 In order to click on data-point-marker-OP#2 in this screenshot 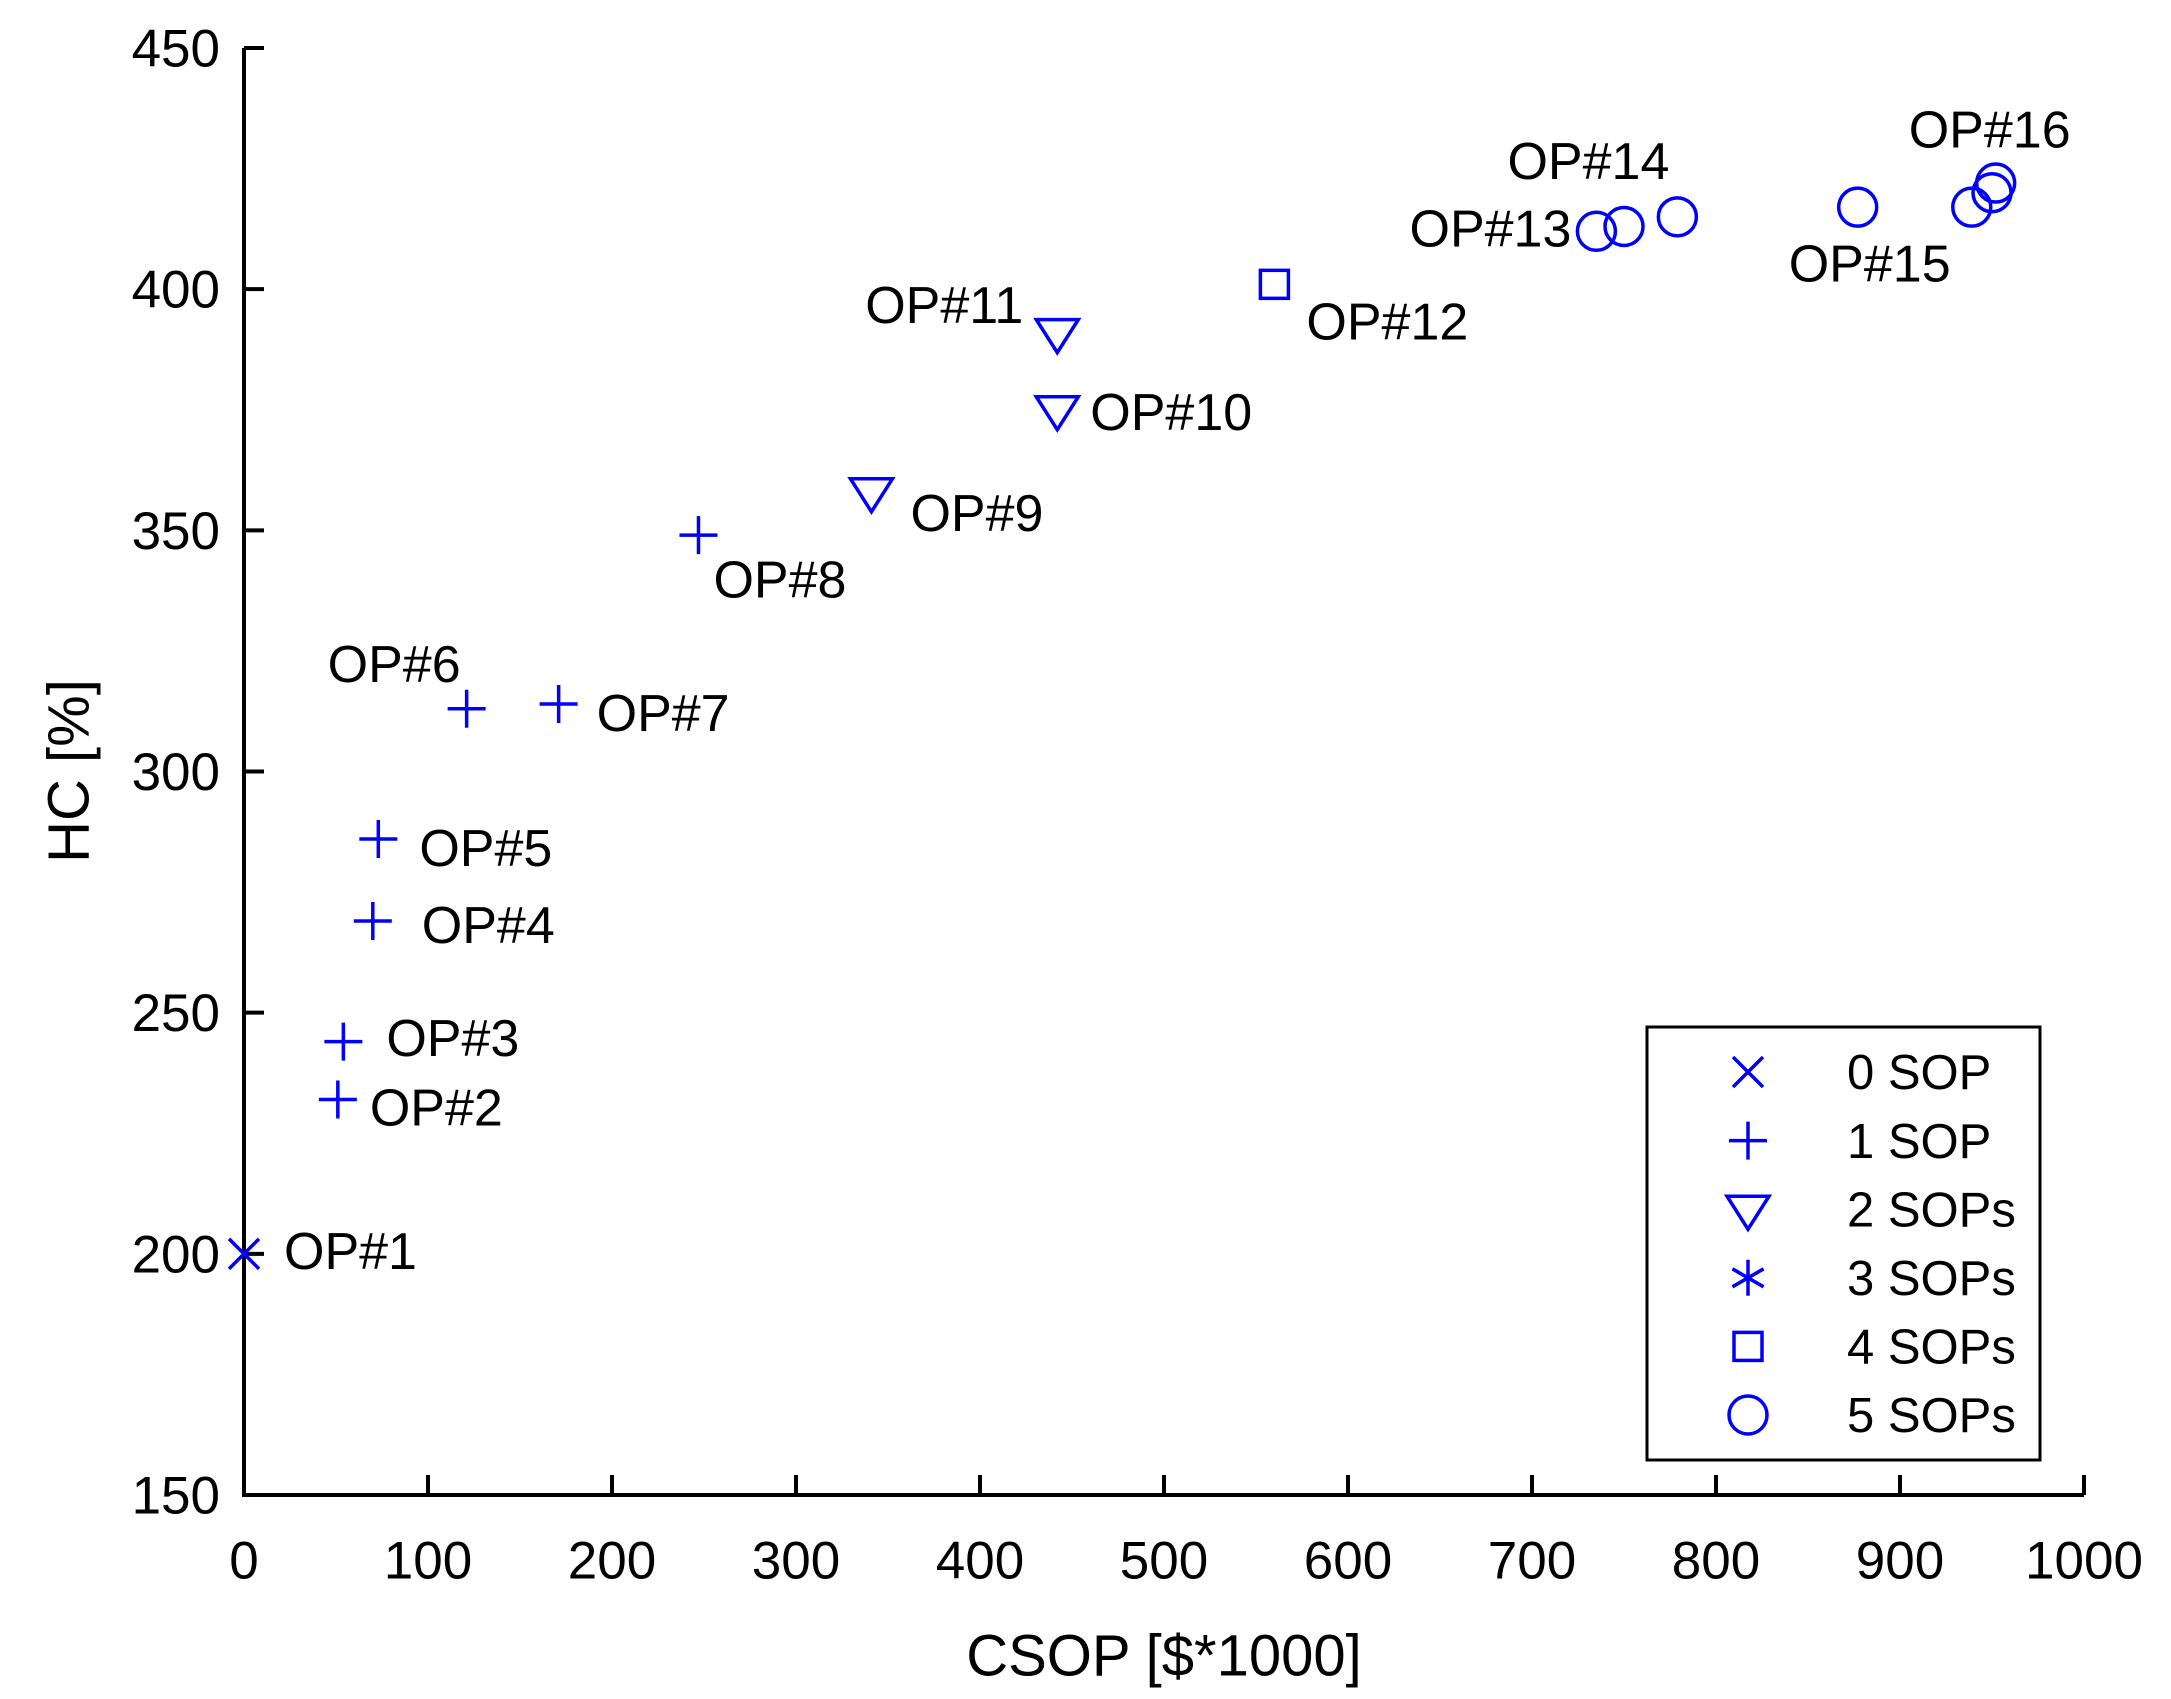, I will do `click(337, 1099)`.